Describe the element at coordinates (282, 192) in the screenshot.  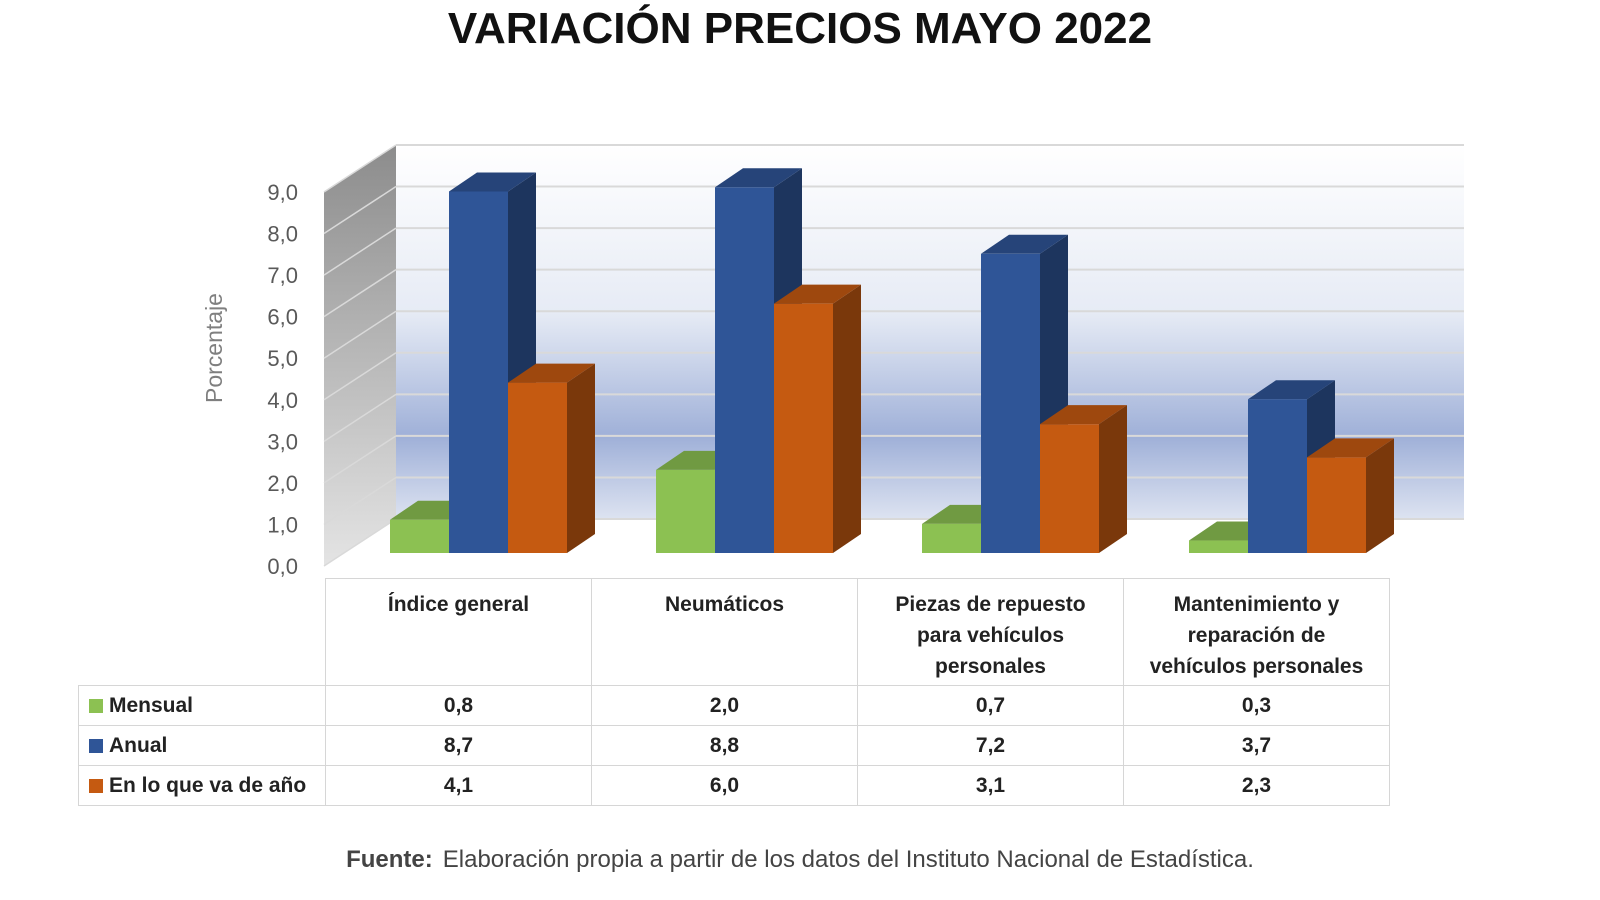
I see `y-tick-label: 9,0` at that location.